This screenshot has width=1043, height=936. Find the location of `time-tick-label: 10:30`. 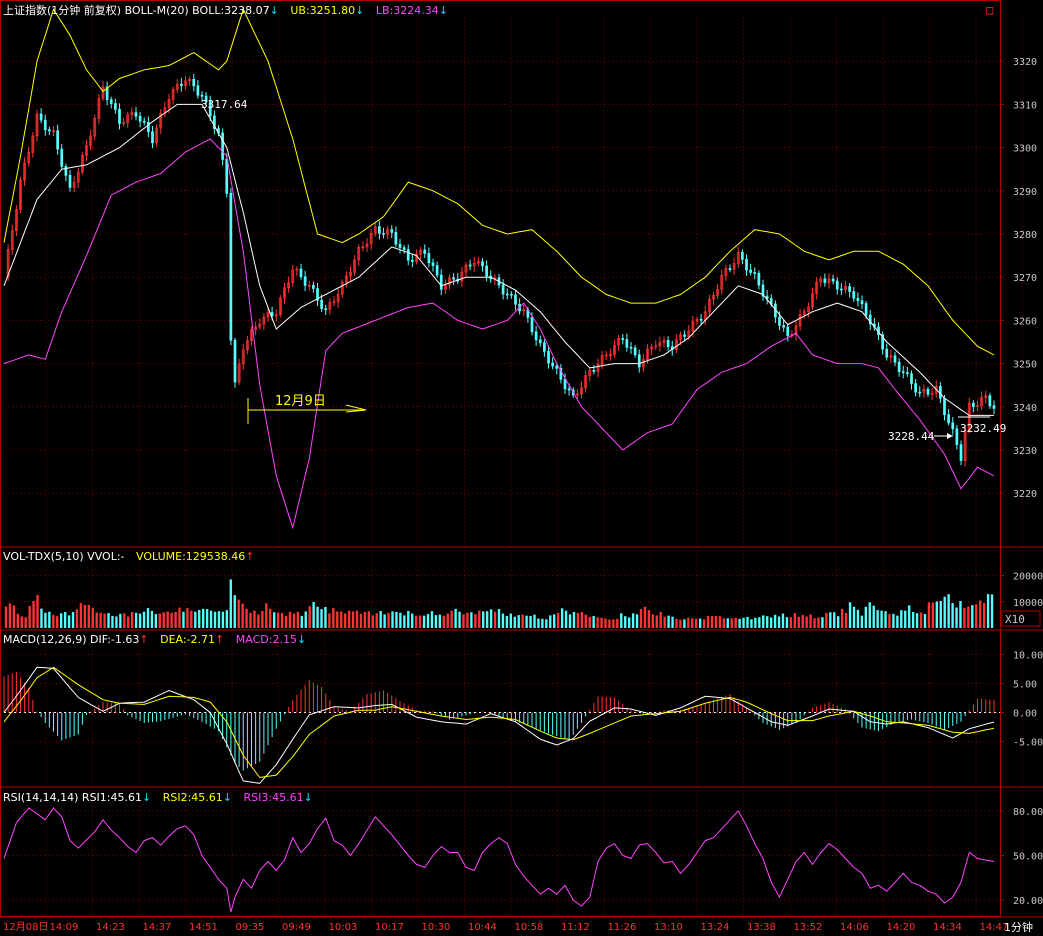

time-tick-label: 10:30 is located at coordinates (436, 927).